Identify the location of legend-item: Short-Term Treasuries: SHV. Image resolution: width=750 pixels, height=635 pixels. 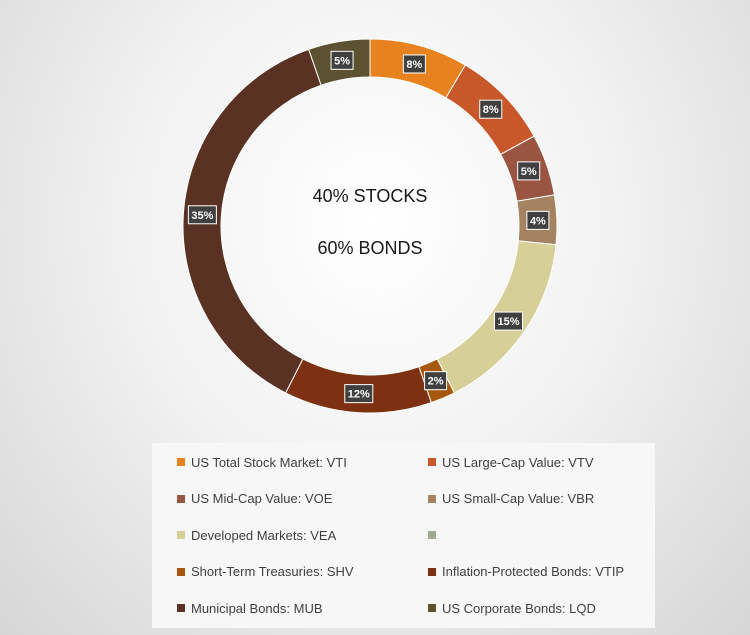
(265, 572).